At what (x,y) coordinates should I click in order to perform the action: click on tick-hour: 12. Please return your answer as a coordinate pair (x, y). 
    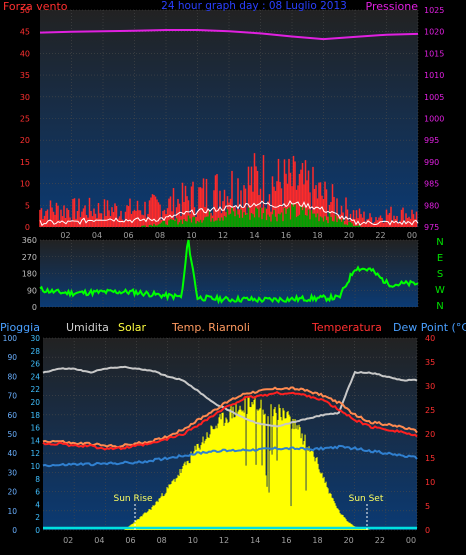
    Looking at the image, I should click on (223, 235).